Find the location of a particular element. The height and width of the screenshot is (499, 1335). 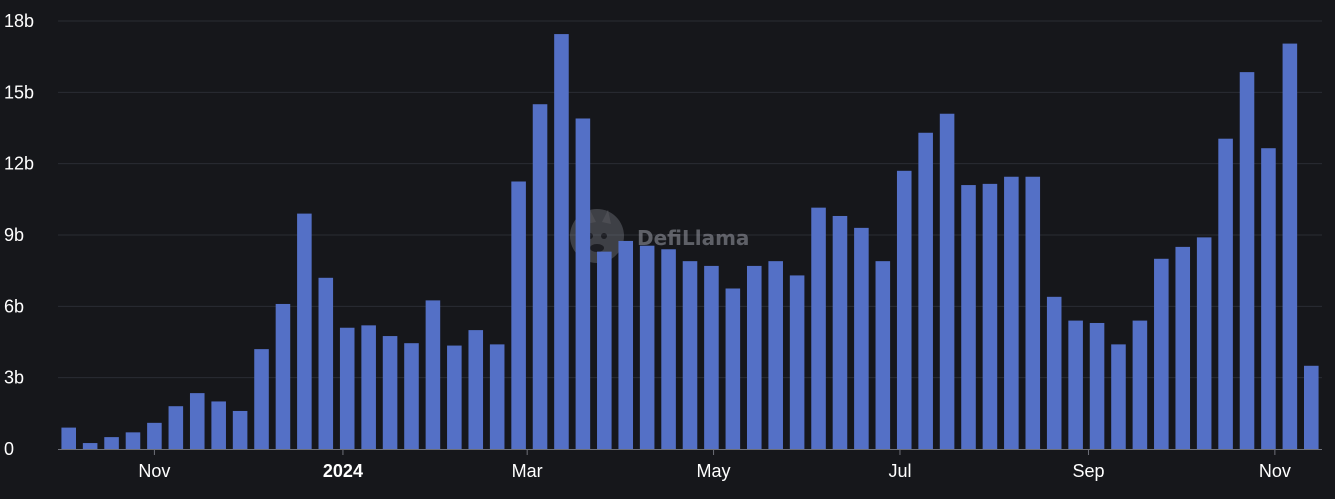

y-tick-label: 0 is located at coordinates (9, 449).